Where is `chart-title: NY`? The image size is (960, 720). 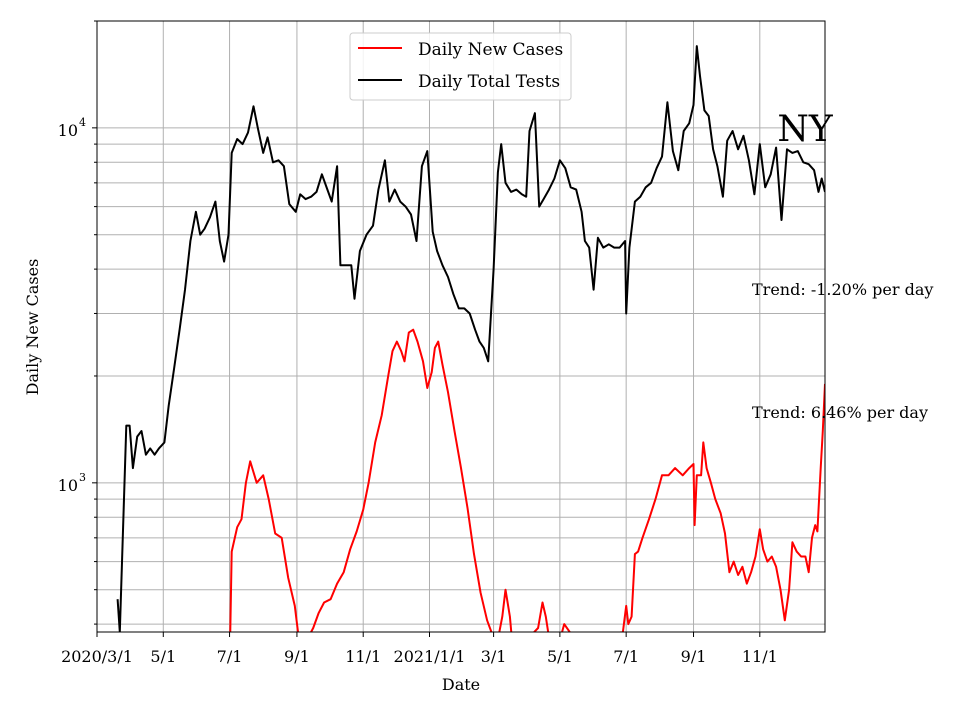 chart-title: NY is located at coordinates (805, 129).